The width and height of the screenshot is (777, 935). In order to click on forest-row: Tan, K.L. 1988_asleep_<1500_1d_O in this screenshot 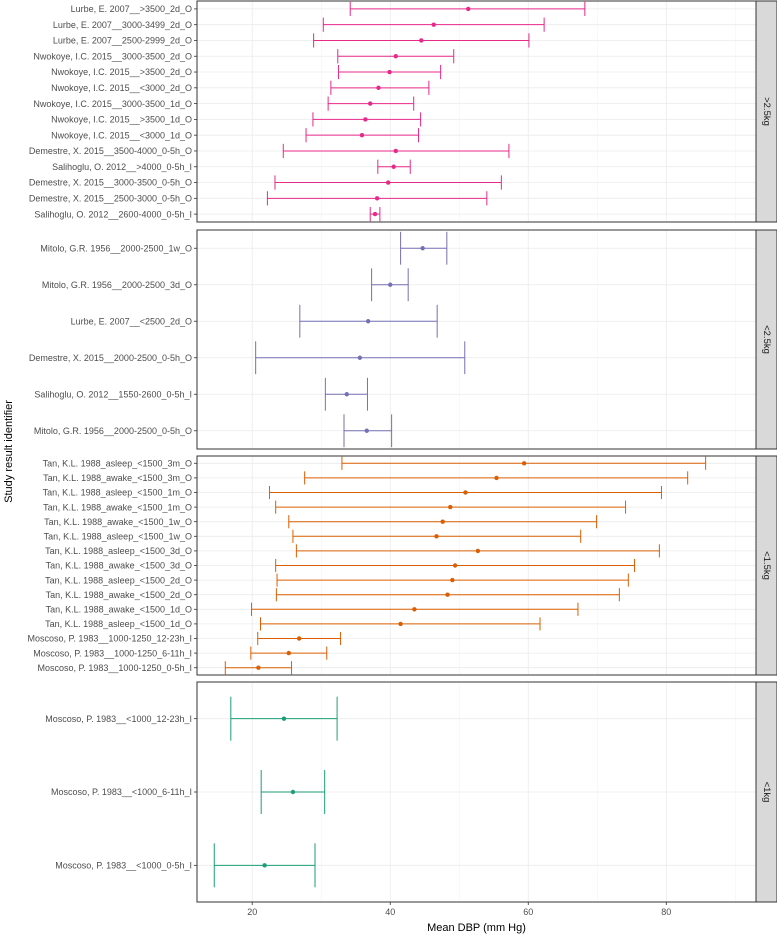, I will do `click(293, 624)`.